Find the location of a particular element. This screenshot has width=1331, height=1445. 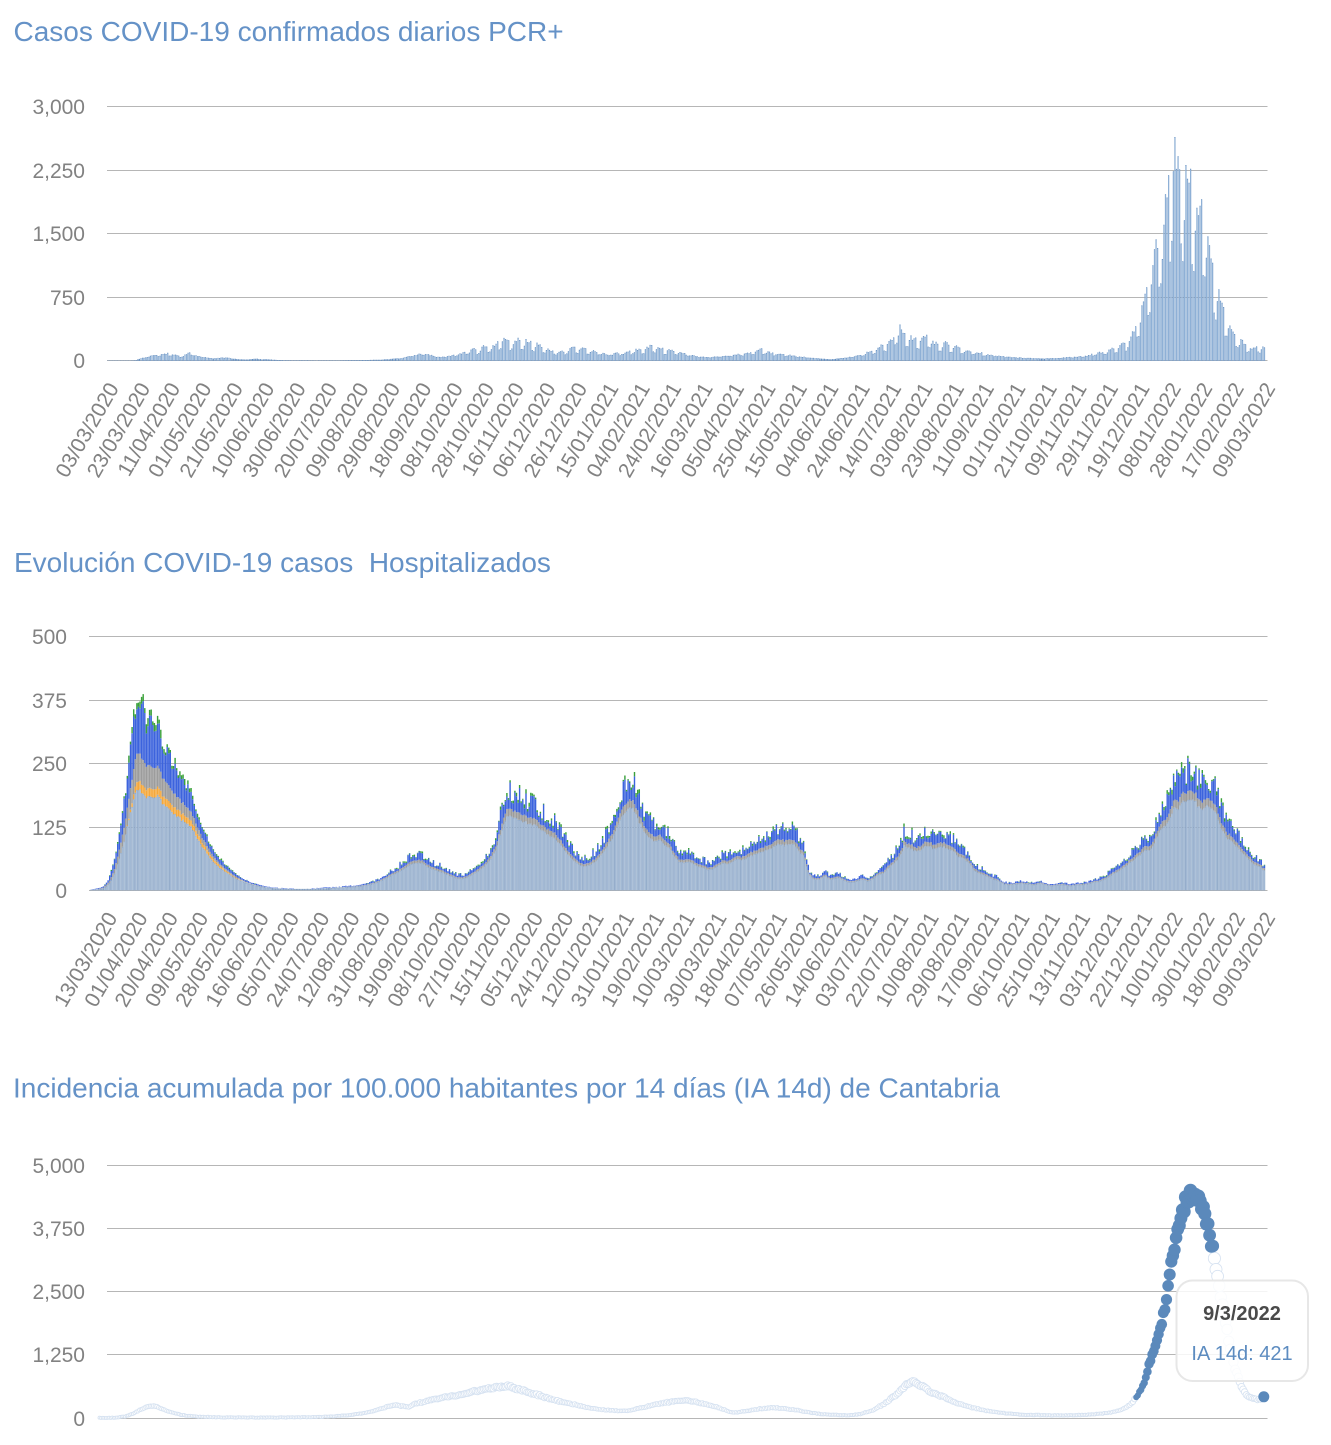

svg-text: 2,500 is located at coordinates (58, 1292).